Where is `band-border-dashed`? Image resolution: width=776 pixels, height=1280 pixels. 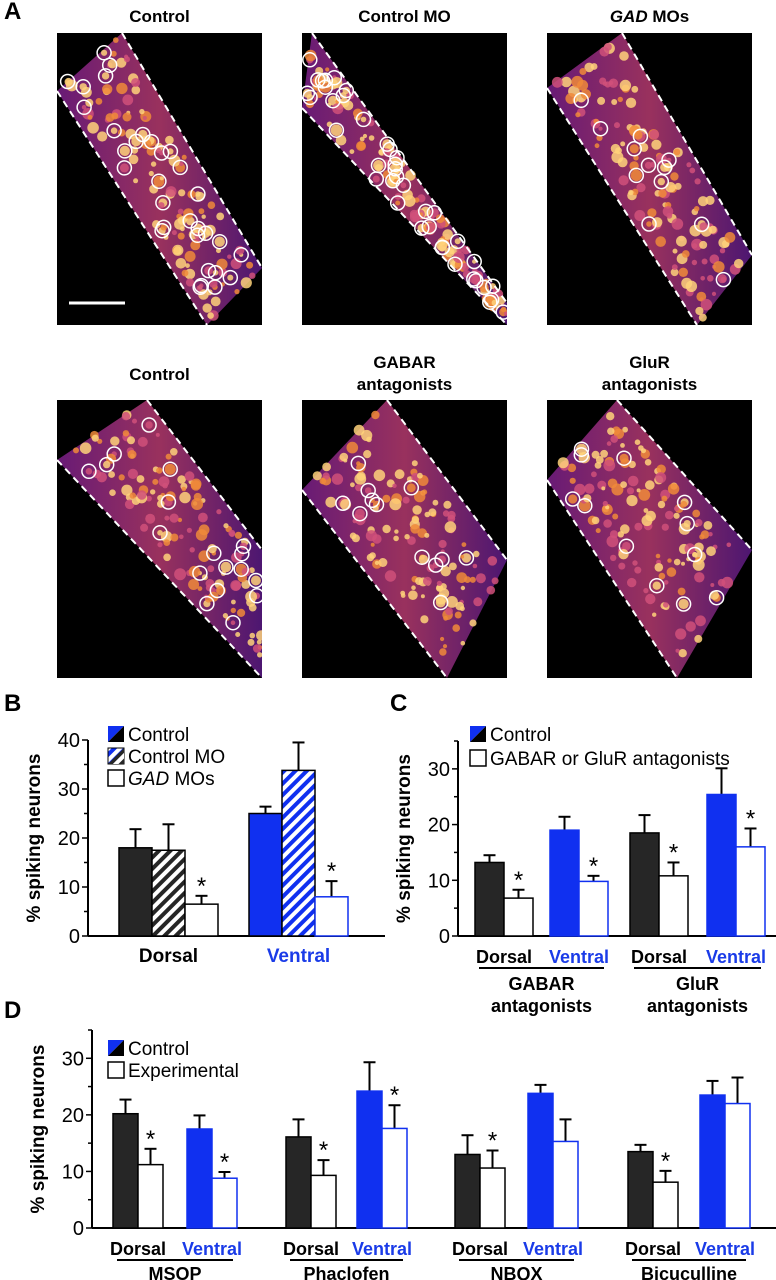 band-border-dashed is located at coordinates (159, 568).